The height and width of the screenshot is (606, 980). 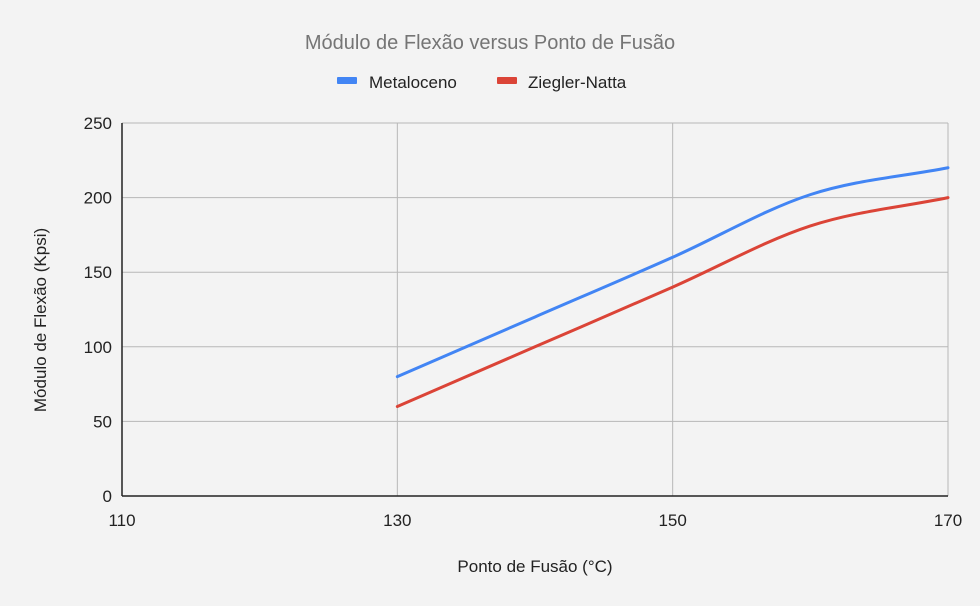 What do you see at coordinates (40, 320) in the screenshot?
I see `y-axis-label: Módulo de Flexão (Kpsi)` at bounding box center [40, 320].